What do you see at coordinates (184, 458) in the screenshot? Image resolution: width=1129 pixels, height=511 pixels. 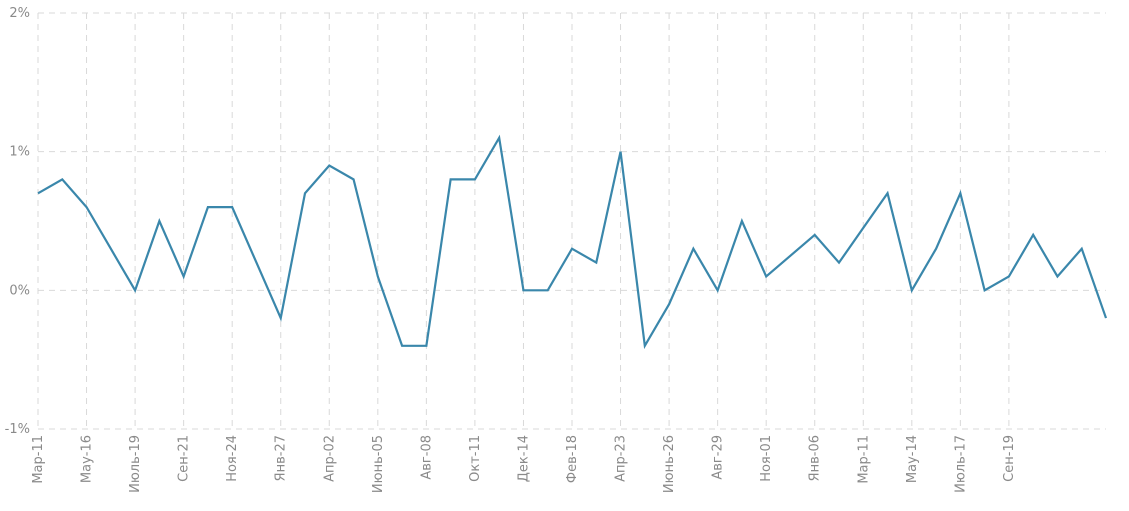 I see `x-tick-label: Сен-21` at bounding box center [184, 458].